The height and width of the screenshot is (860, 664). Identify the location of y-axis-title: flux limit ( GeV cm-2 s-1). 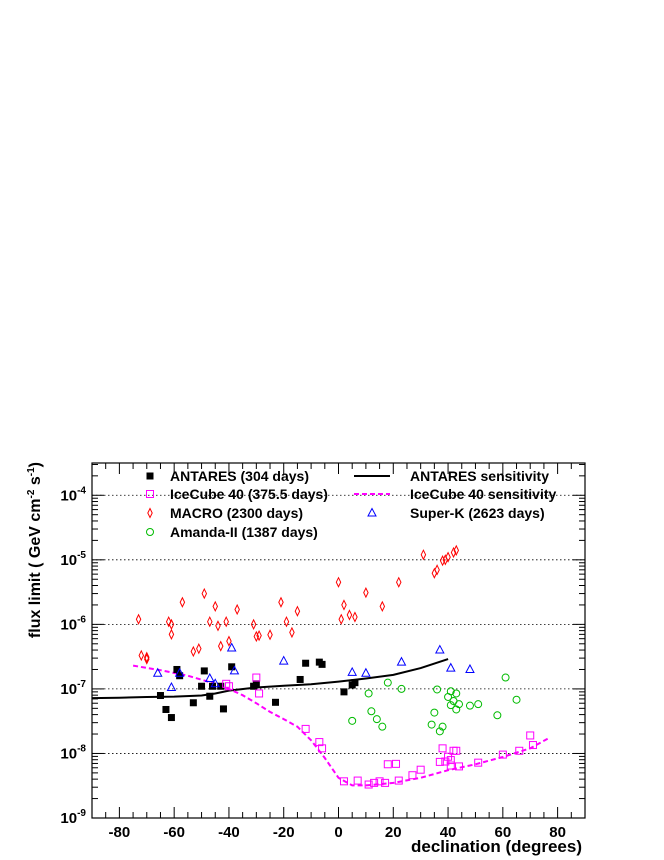
(35, 550).